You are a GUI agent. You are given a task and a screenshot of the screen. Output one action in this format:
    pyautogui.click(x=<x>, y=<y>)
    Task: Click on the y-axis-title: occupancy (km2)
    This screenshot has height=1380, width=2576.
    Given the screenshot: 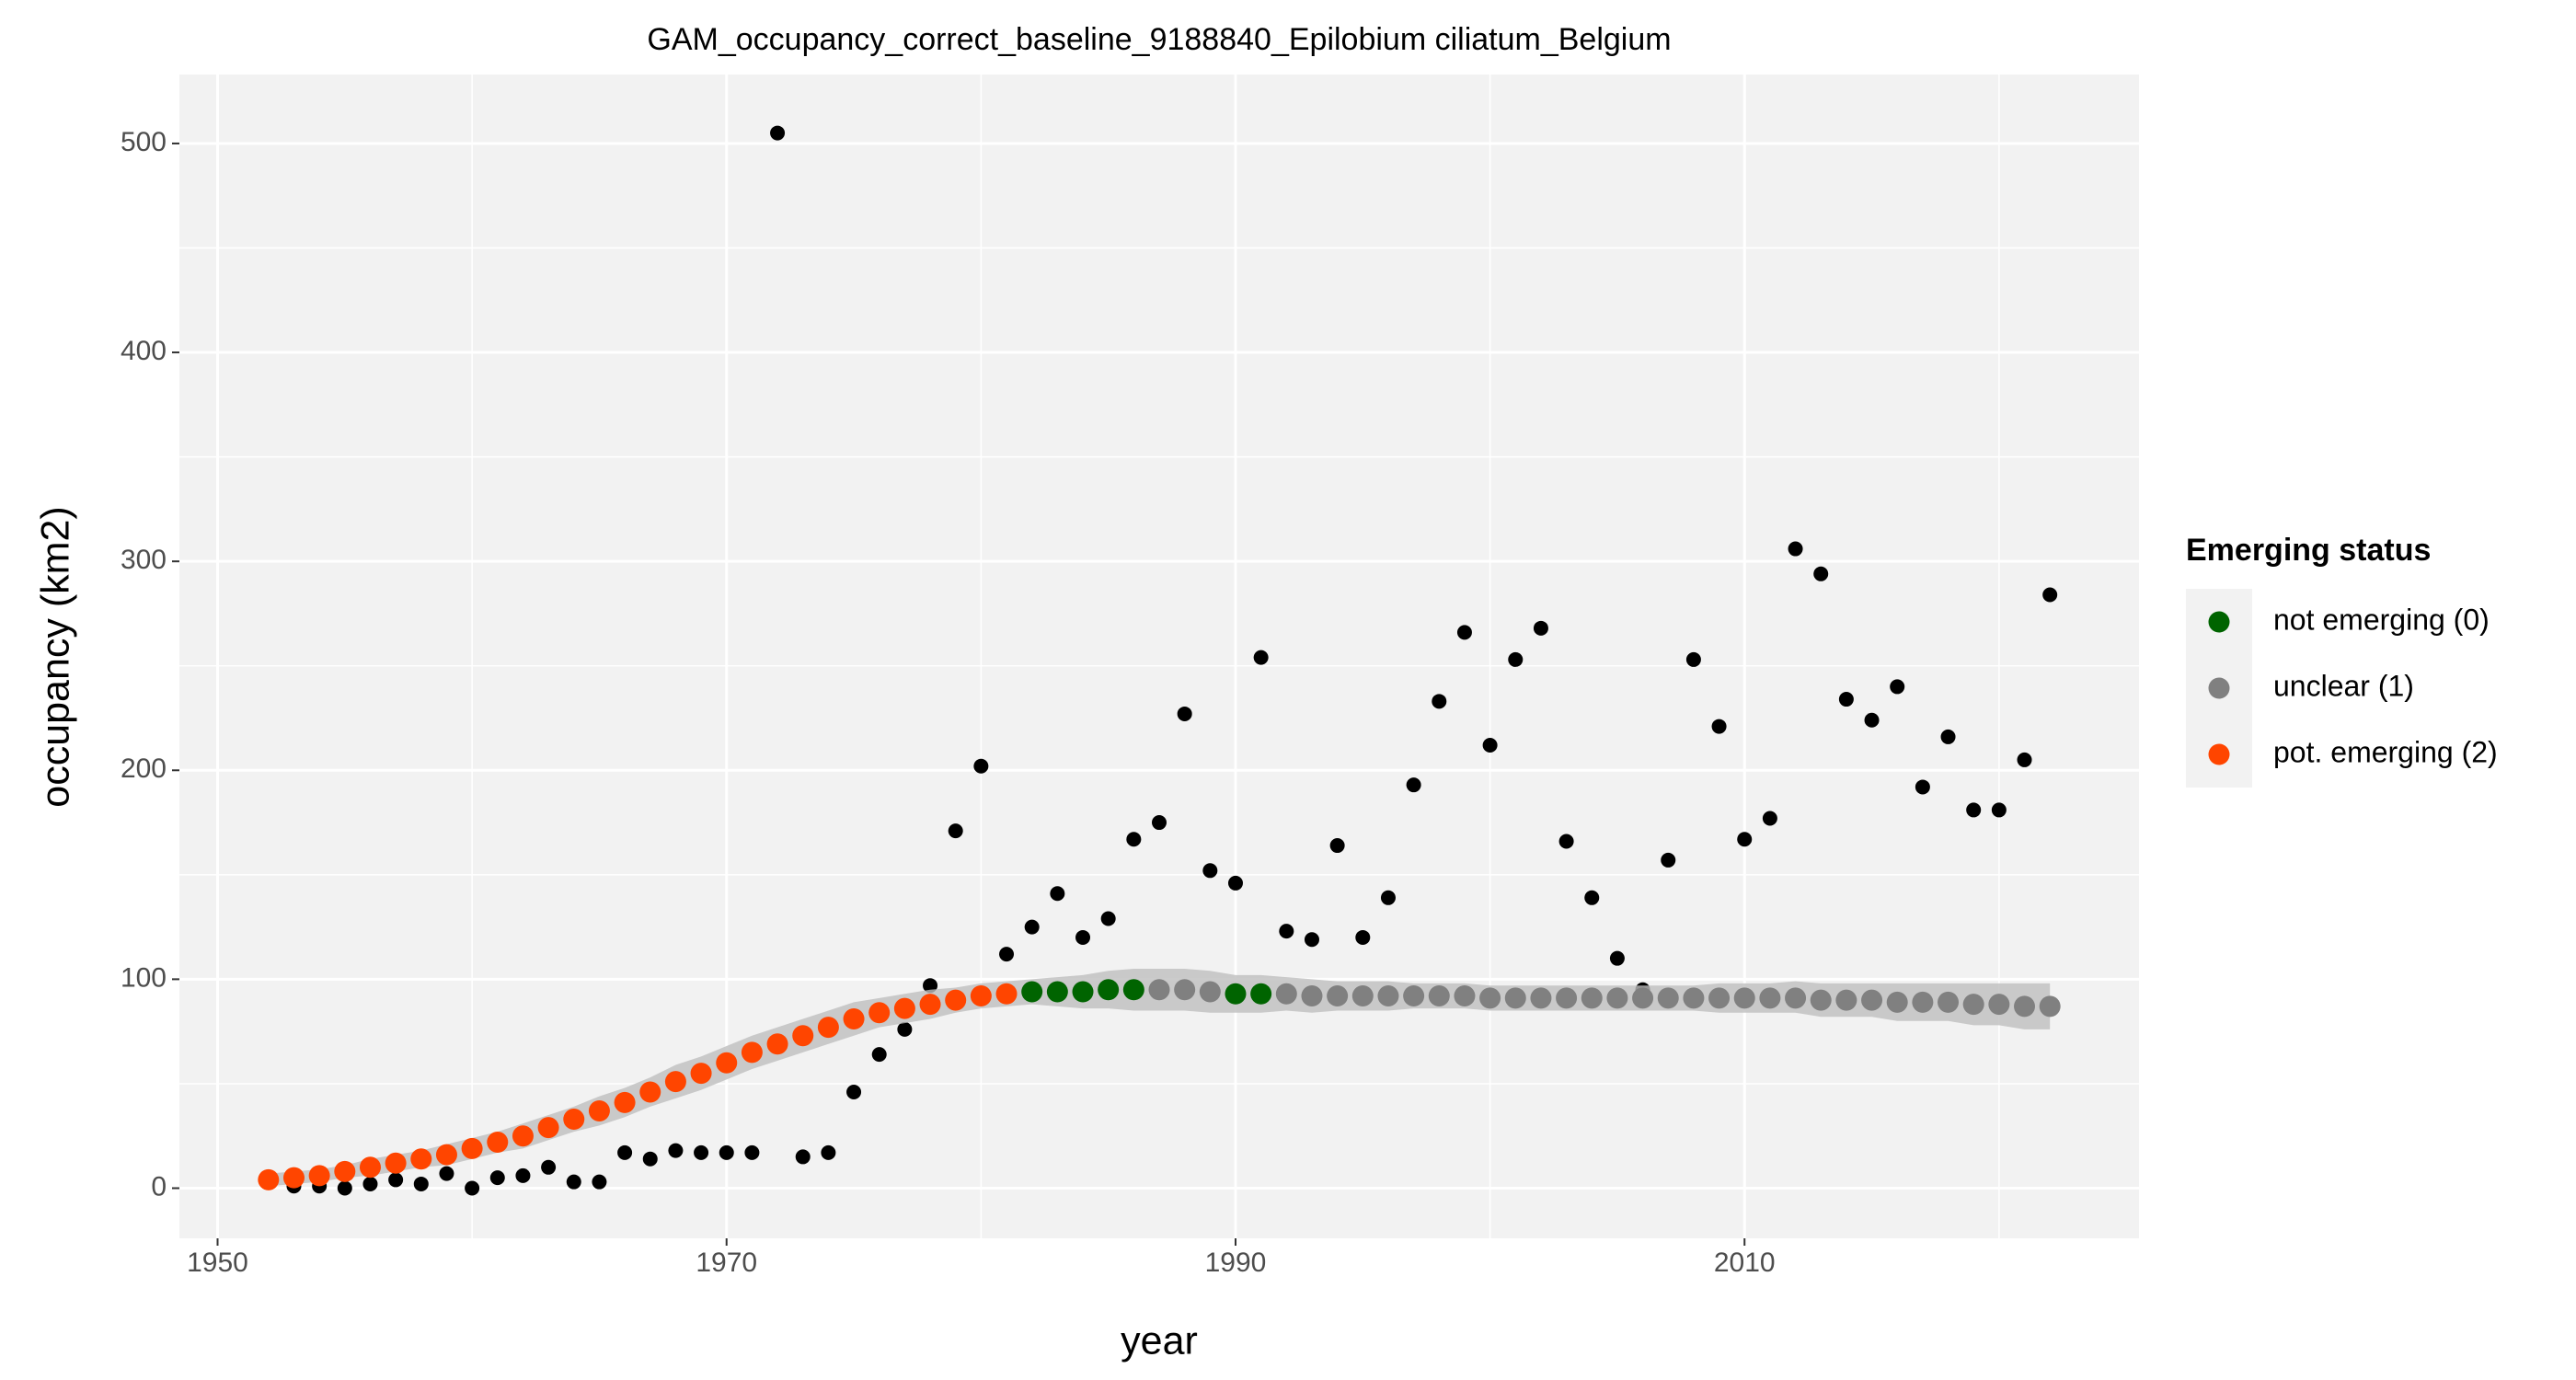 What is the action you would take?
    pyautogui.click(x=55, y=656)
    